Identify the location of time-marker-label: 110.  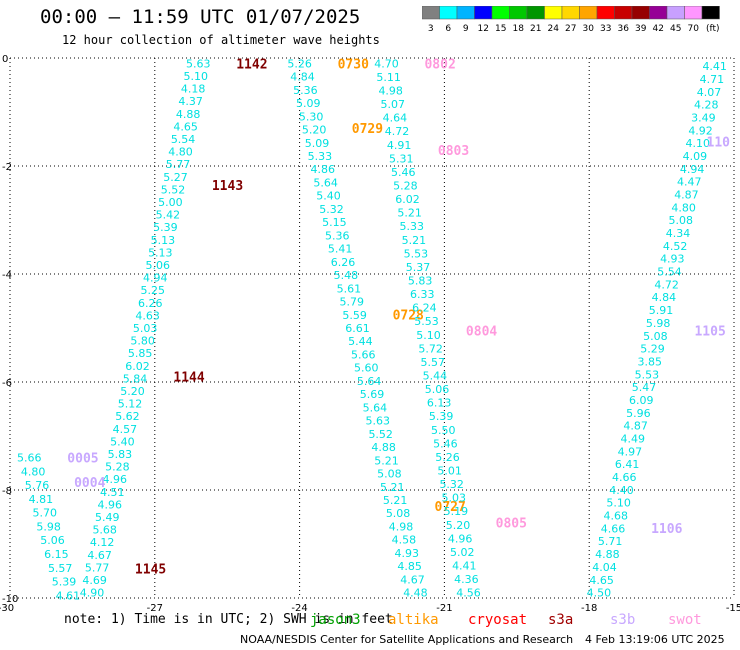
(719, 143).